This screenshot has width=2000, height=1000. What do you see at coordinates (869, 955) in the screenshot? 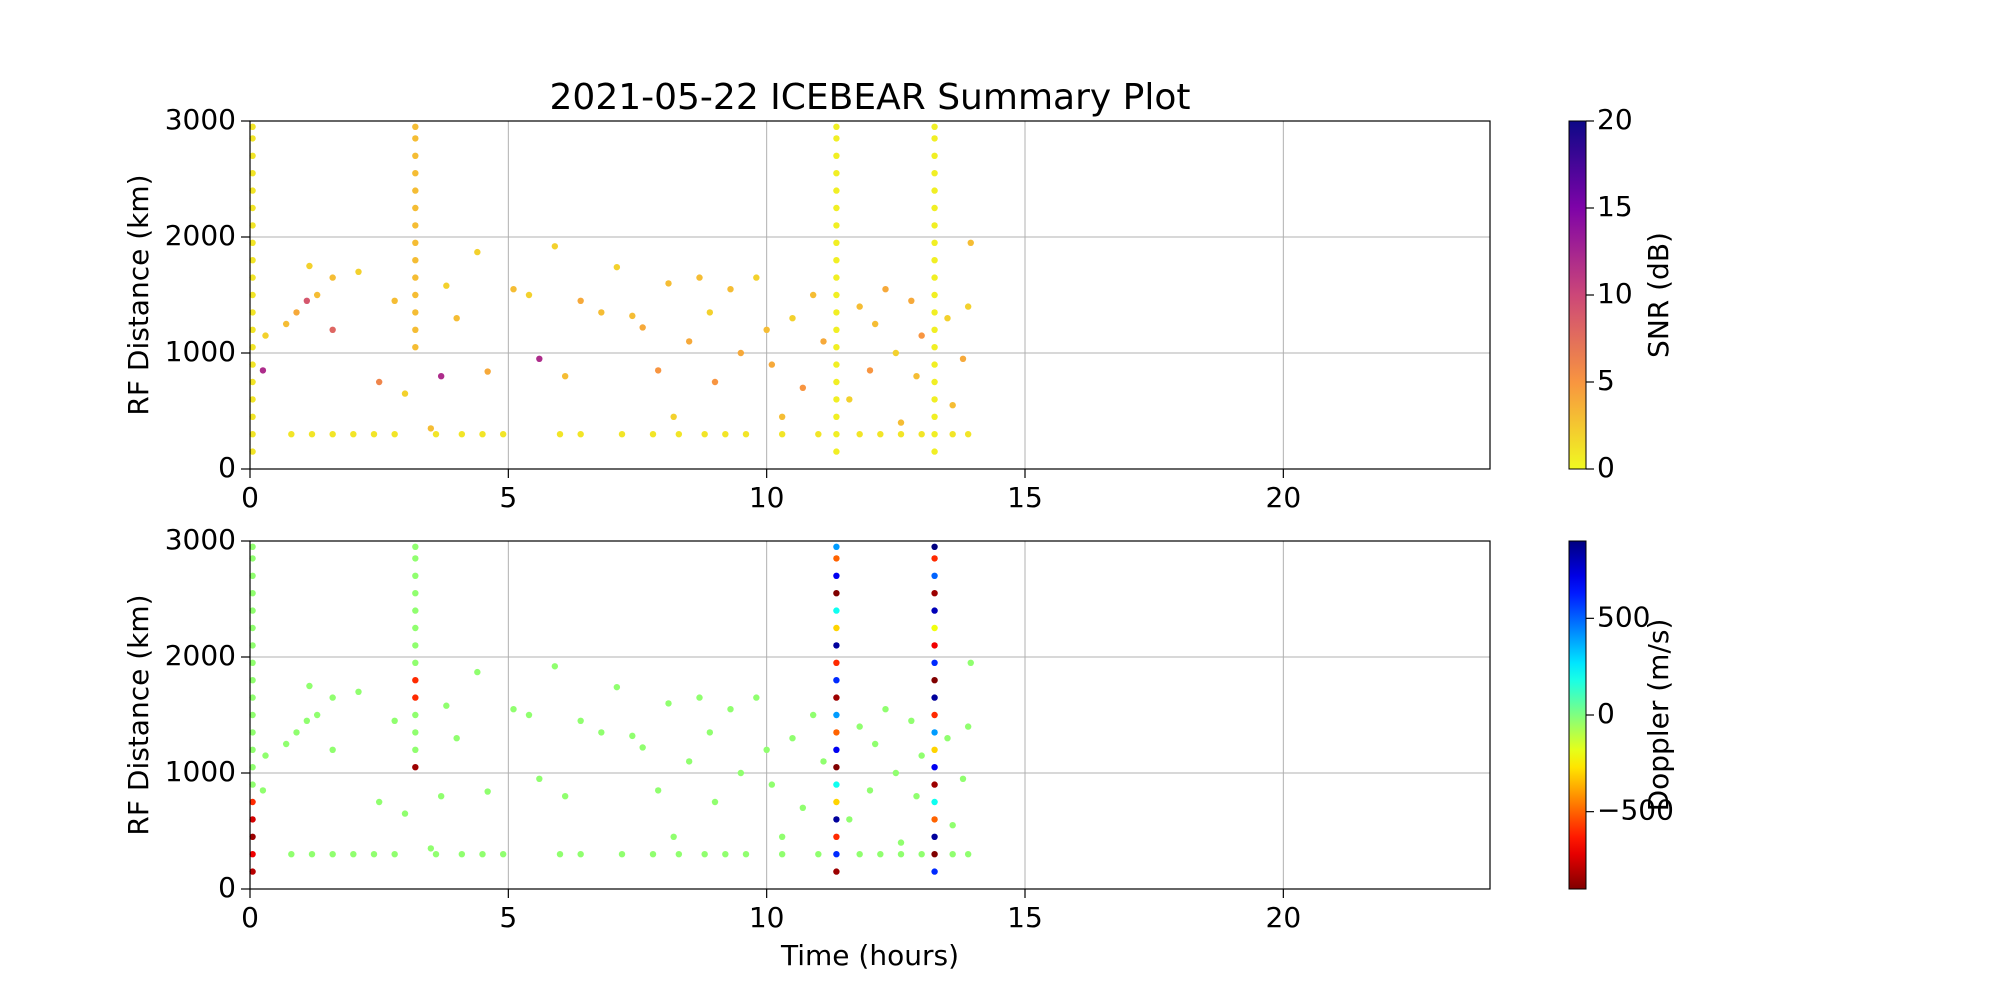
I see `x-axis-label: Time (hours)` at bounding box center [869, 955].